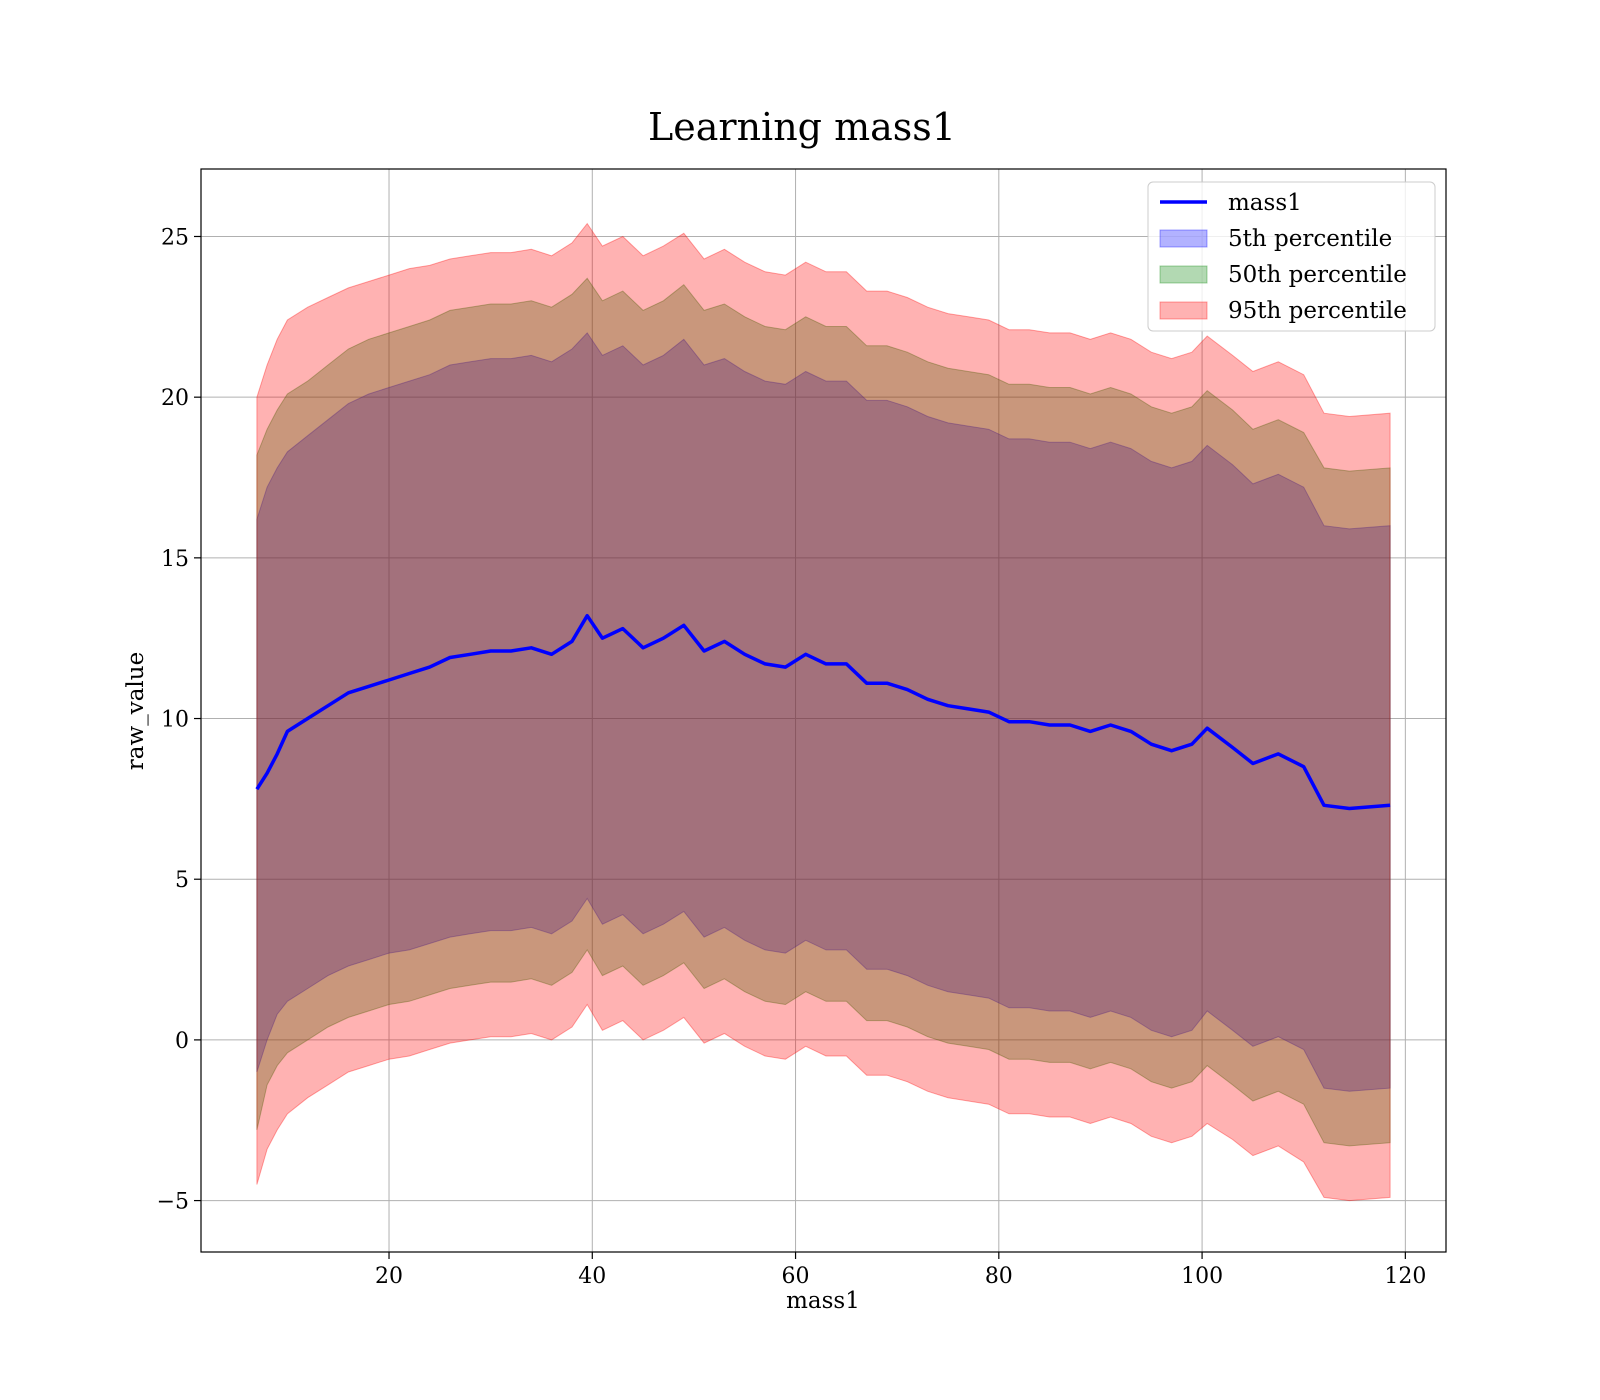  I want to click on series-line-mass1, so click(823, 712).